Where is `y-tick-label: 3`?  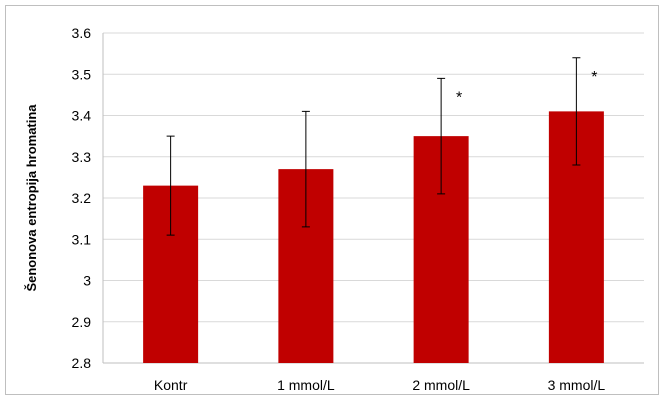
y-tick-label: 3 is located at coordinates (87, 281).